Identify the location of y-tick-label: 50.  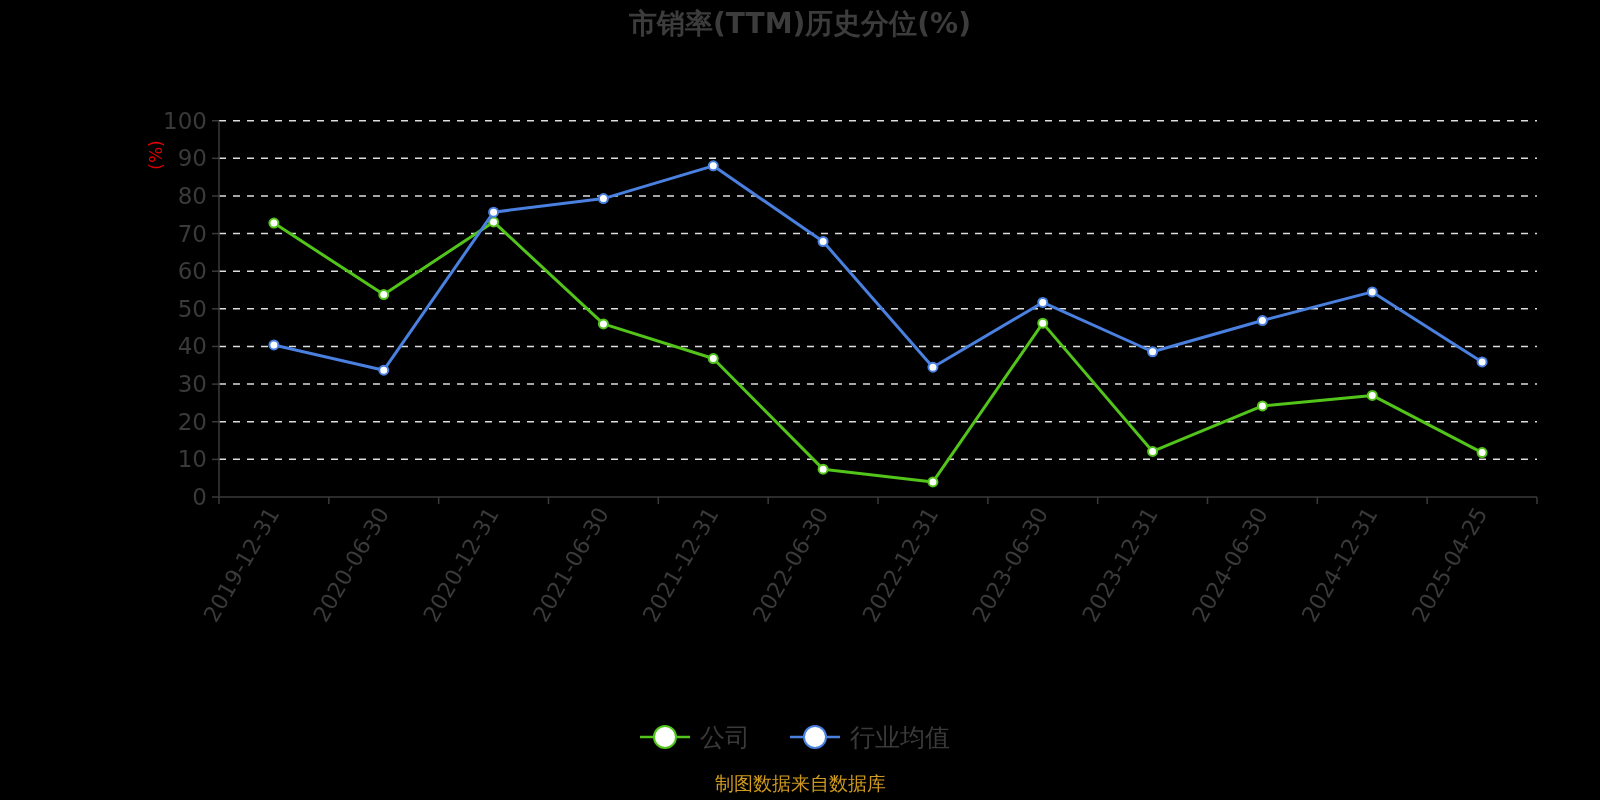
(192, 308).